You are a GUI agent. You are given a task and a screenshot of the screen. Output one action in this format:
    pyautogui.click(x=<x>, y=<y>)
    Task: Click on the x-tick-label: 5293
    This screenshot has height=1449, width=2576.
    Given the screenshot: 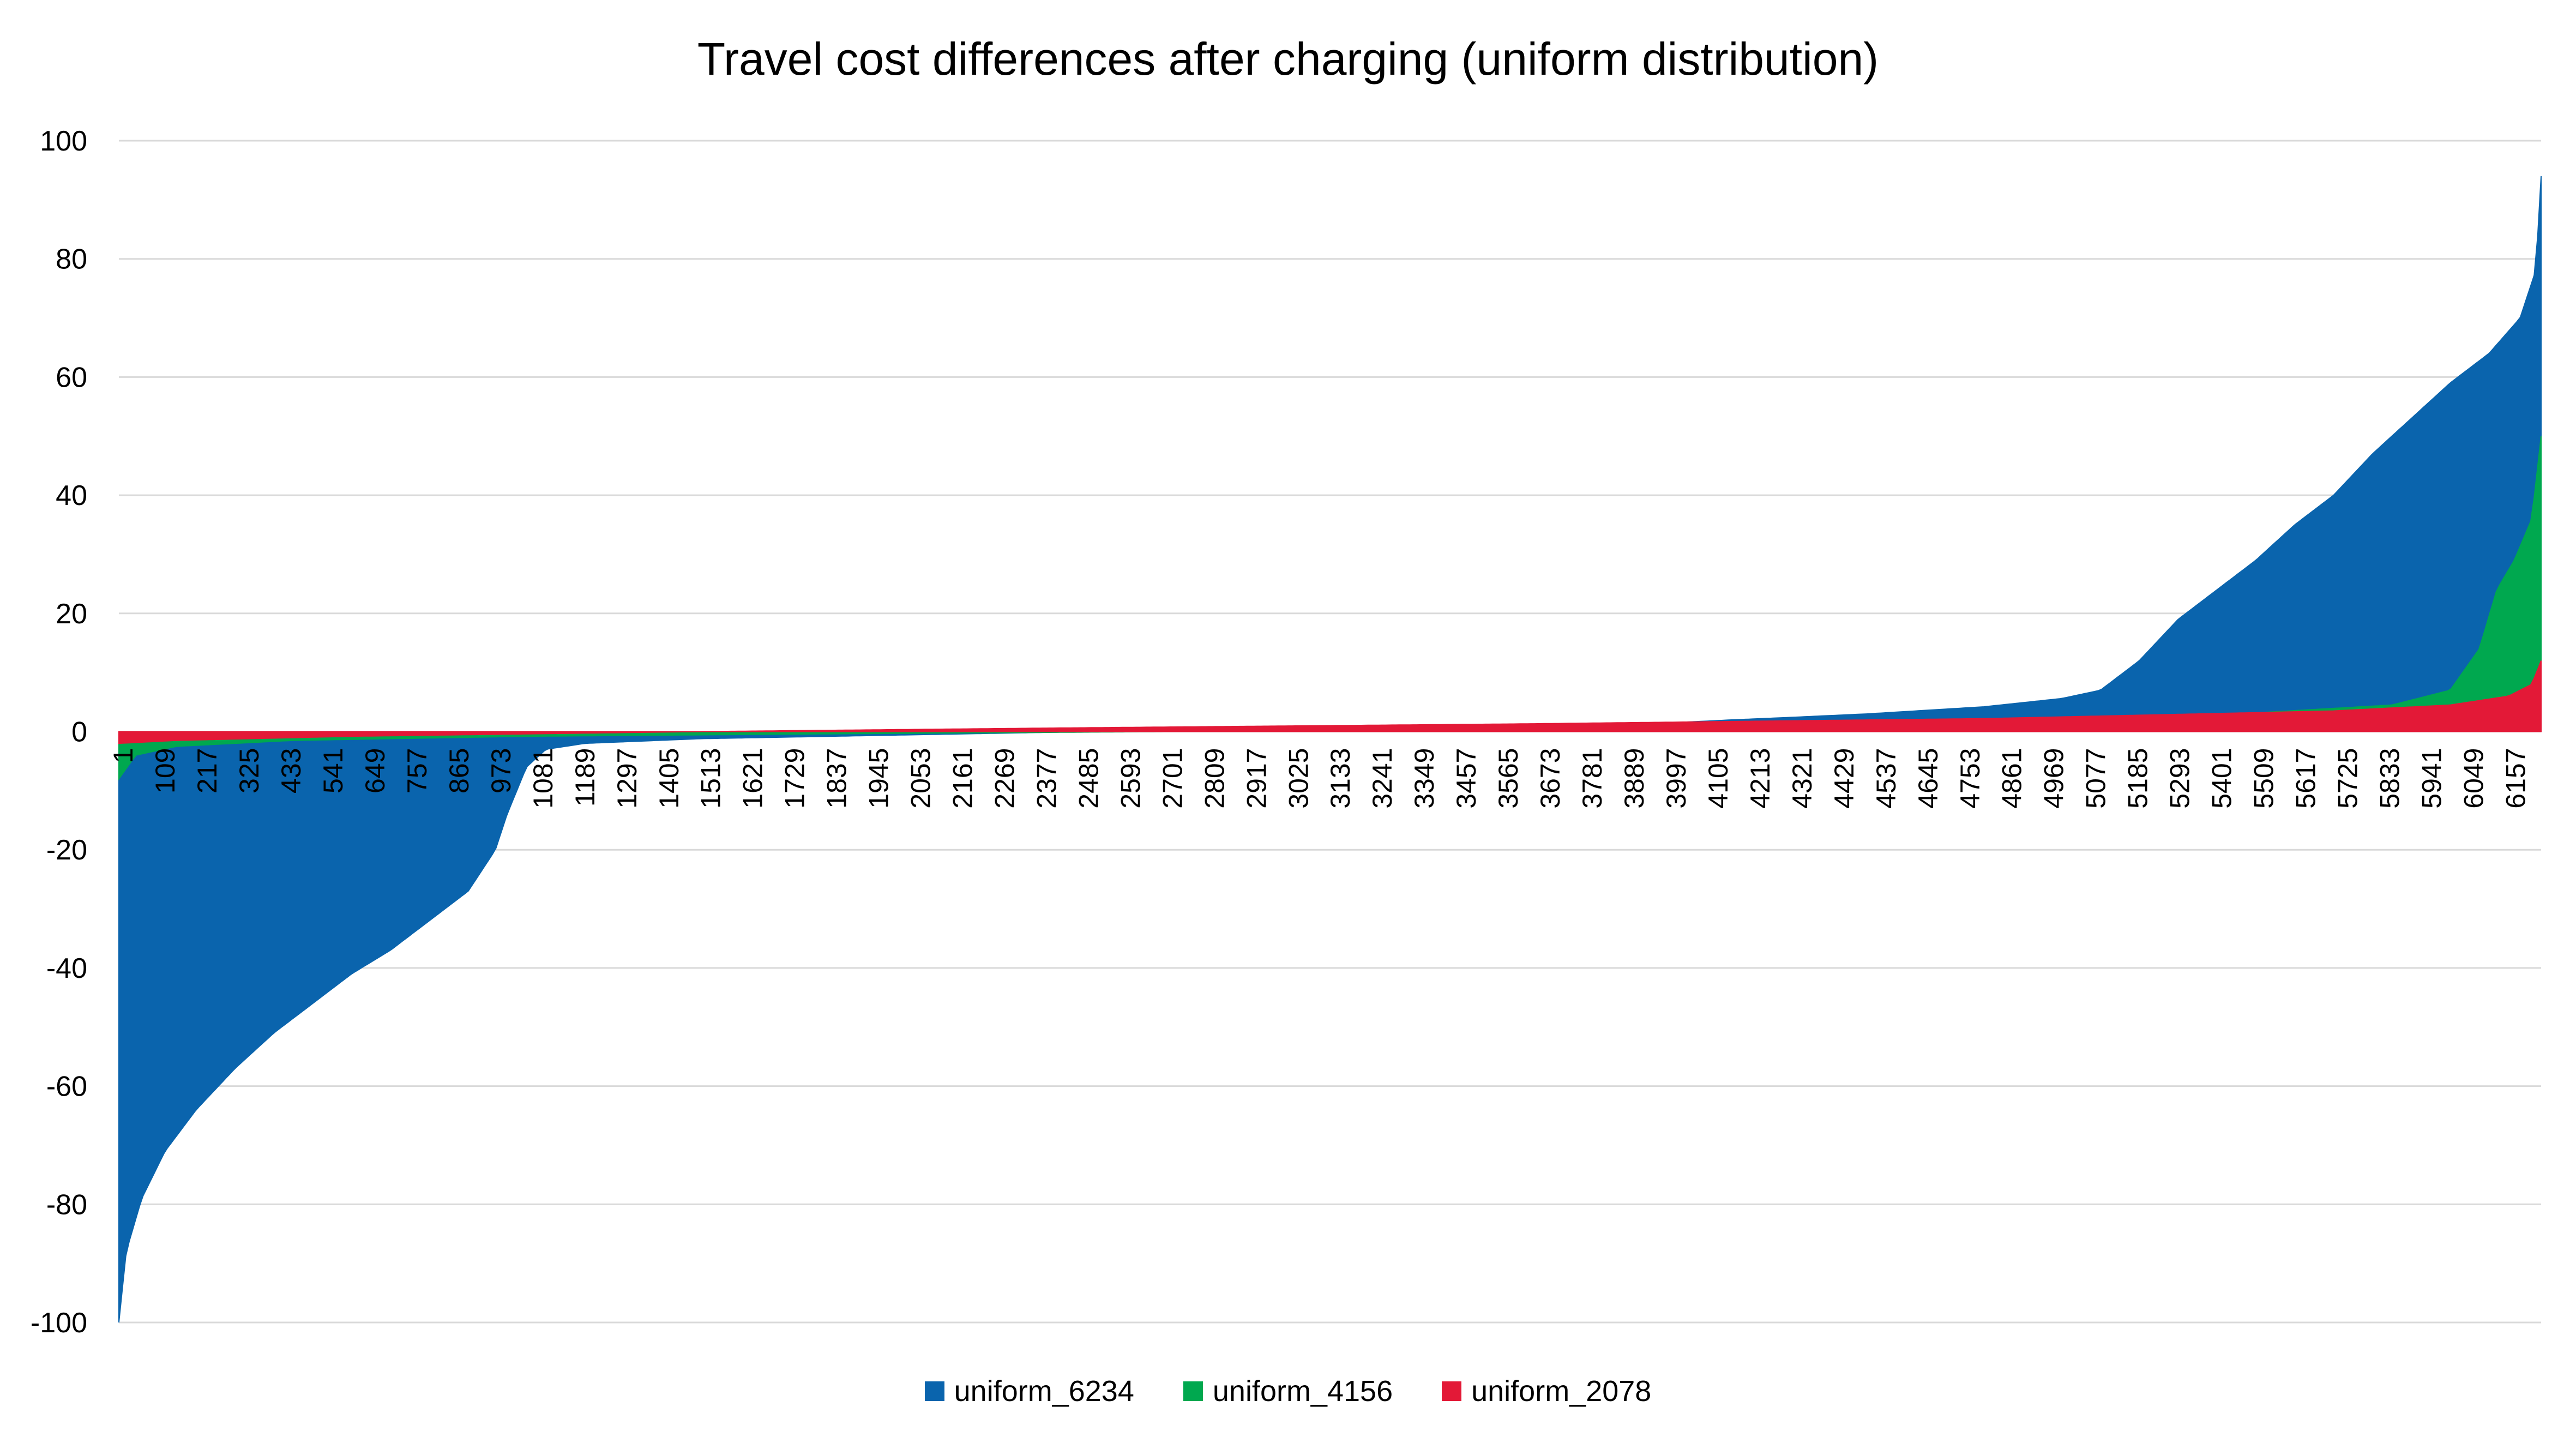 What is the action you would take?
    pyautogui.click(x=2180, y=778)
    